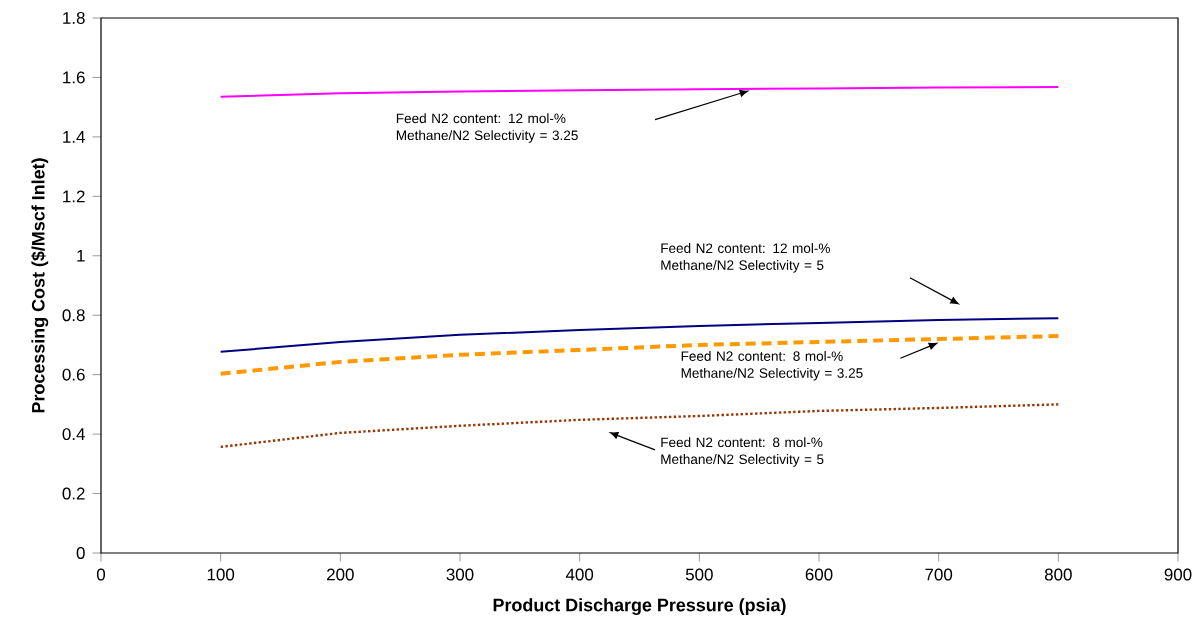 This screenshot has width=1203, height=631. What do you see at coordinates (73, 374) in the screenshot?
I see `y-tick-label: 0.6` at bounding box center [73, 374].